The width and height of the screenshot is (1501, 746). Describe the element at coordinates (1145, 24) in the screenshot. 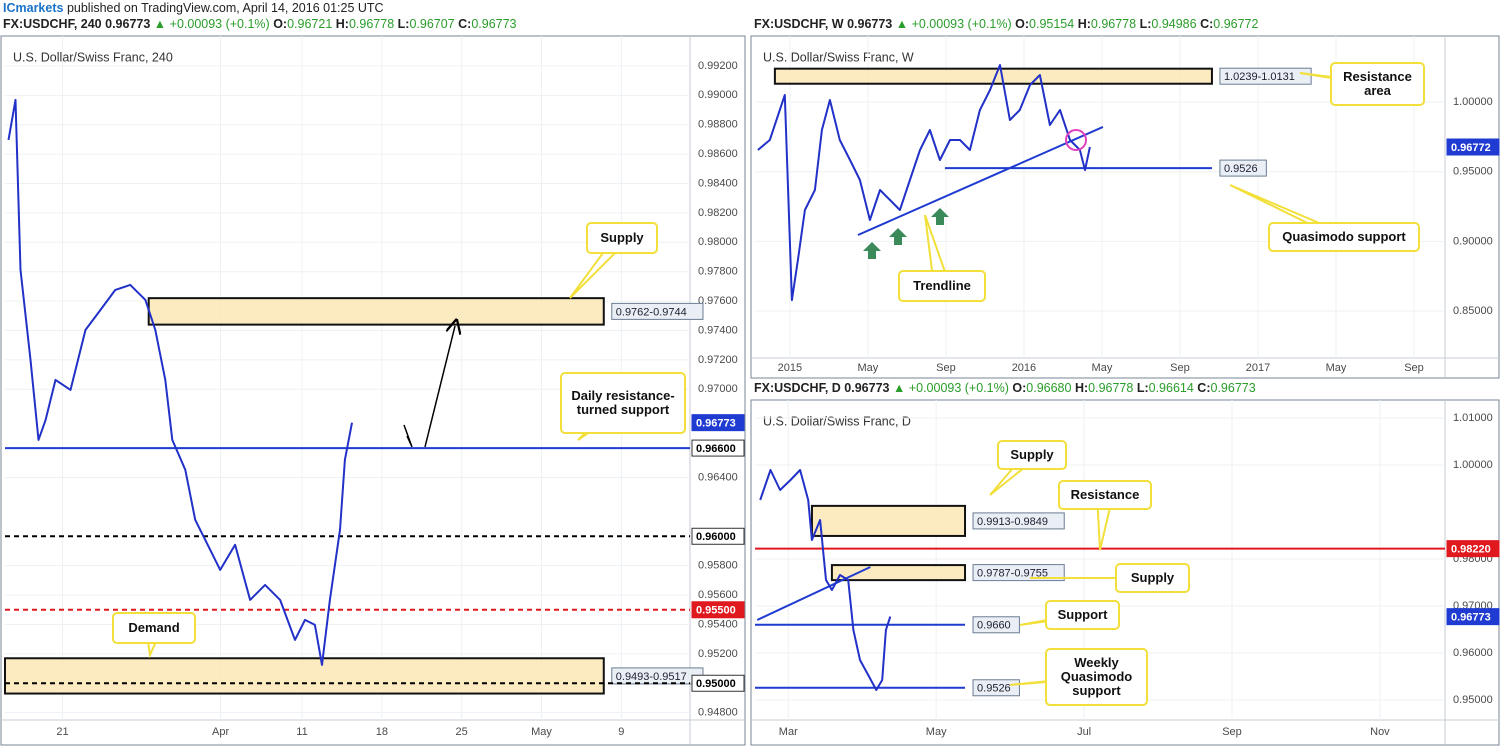

I see `ohlc-key: L:` at that location.